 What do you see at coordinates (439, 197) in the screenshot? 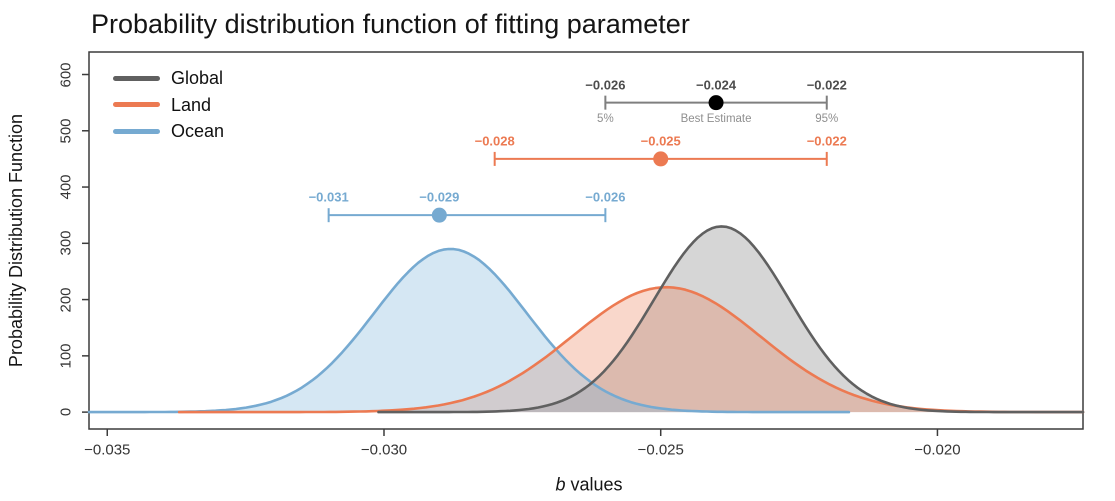
I see `errorbar-value-label-ocean: −0.029` at bounding box center [439, 197].